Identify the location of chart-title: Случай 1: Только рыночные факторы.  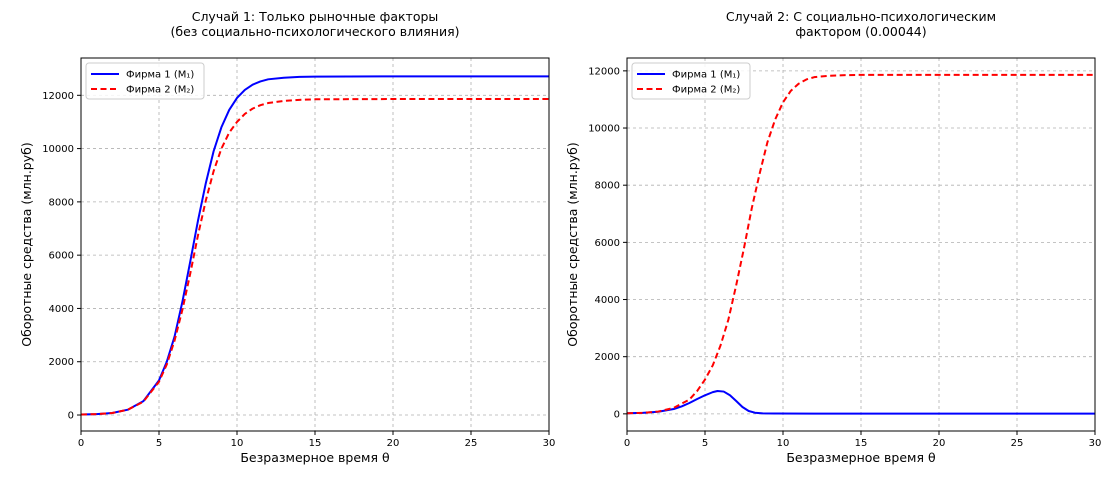
(315, 16).